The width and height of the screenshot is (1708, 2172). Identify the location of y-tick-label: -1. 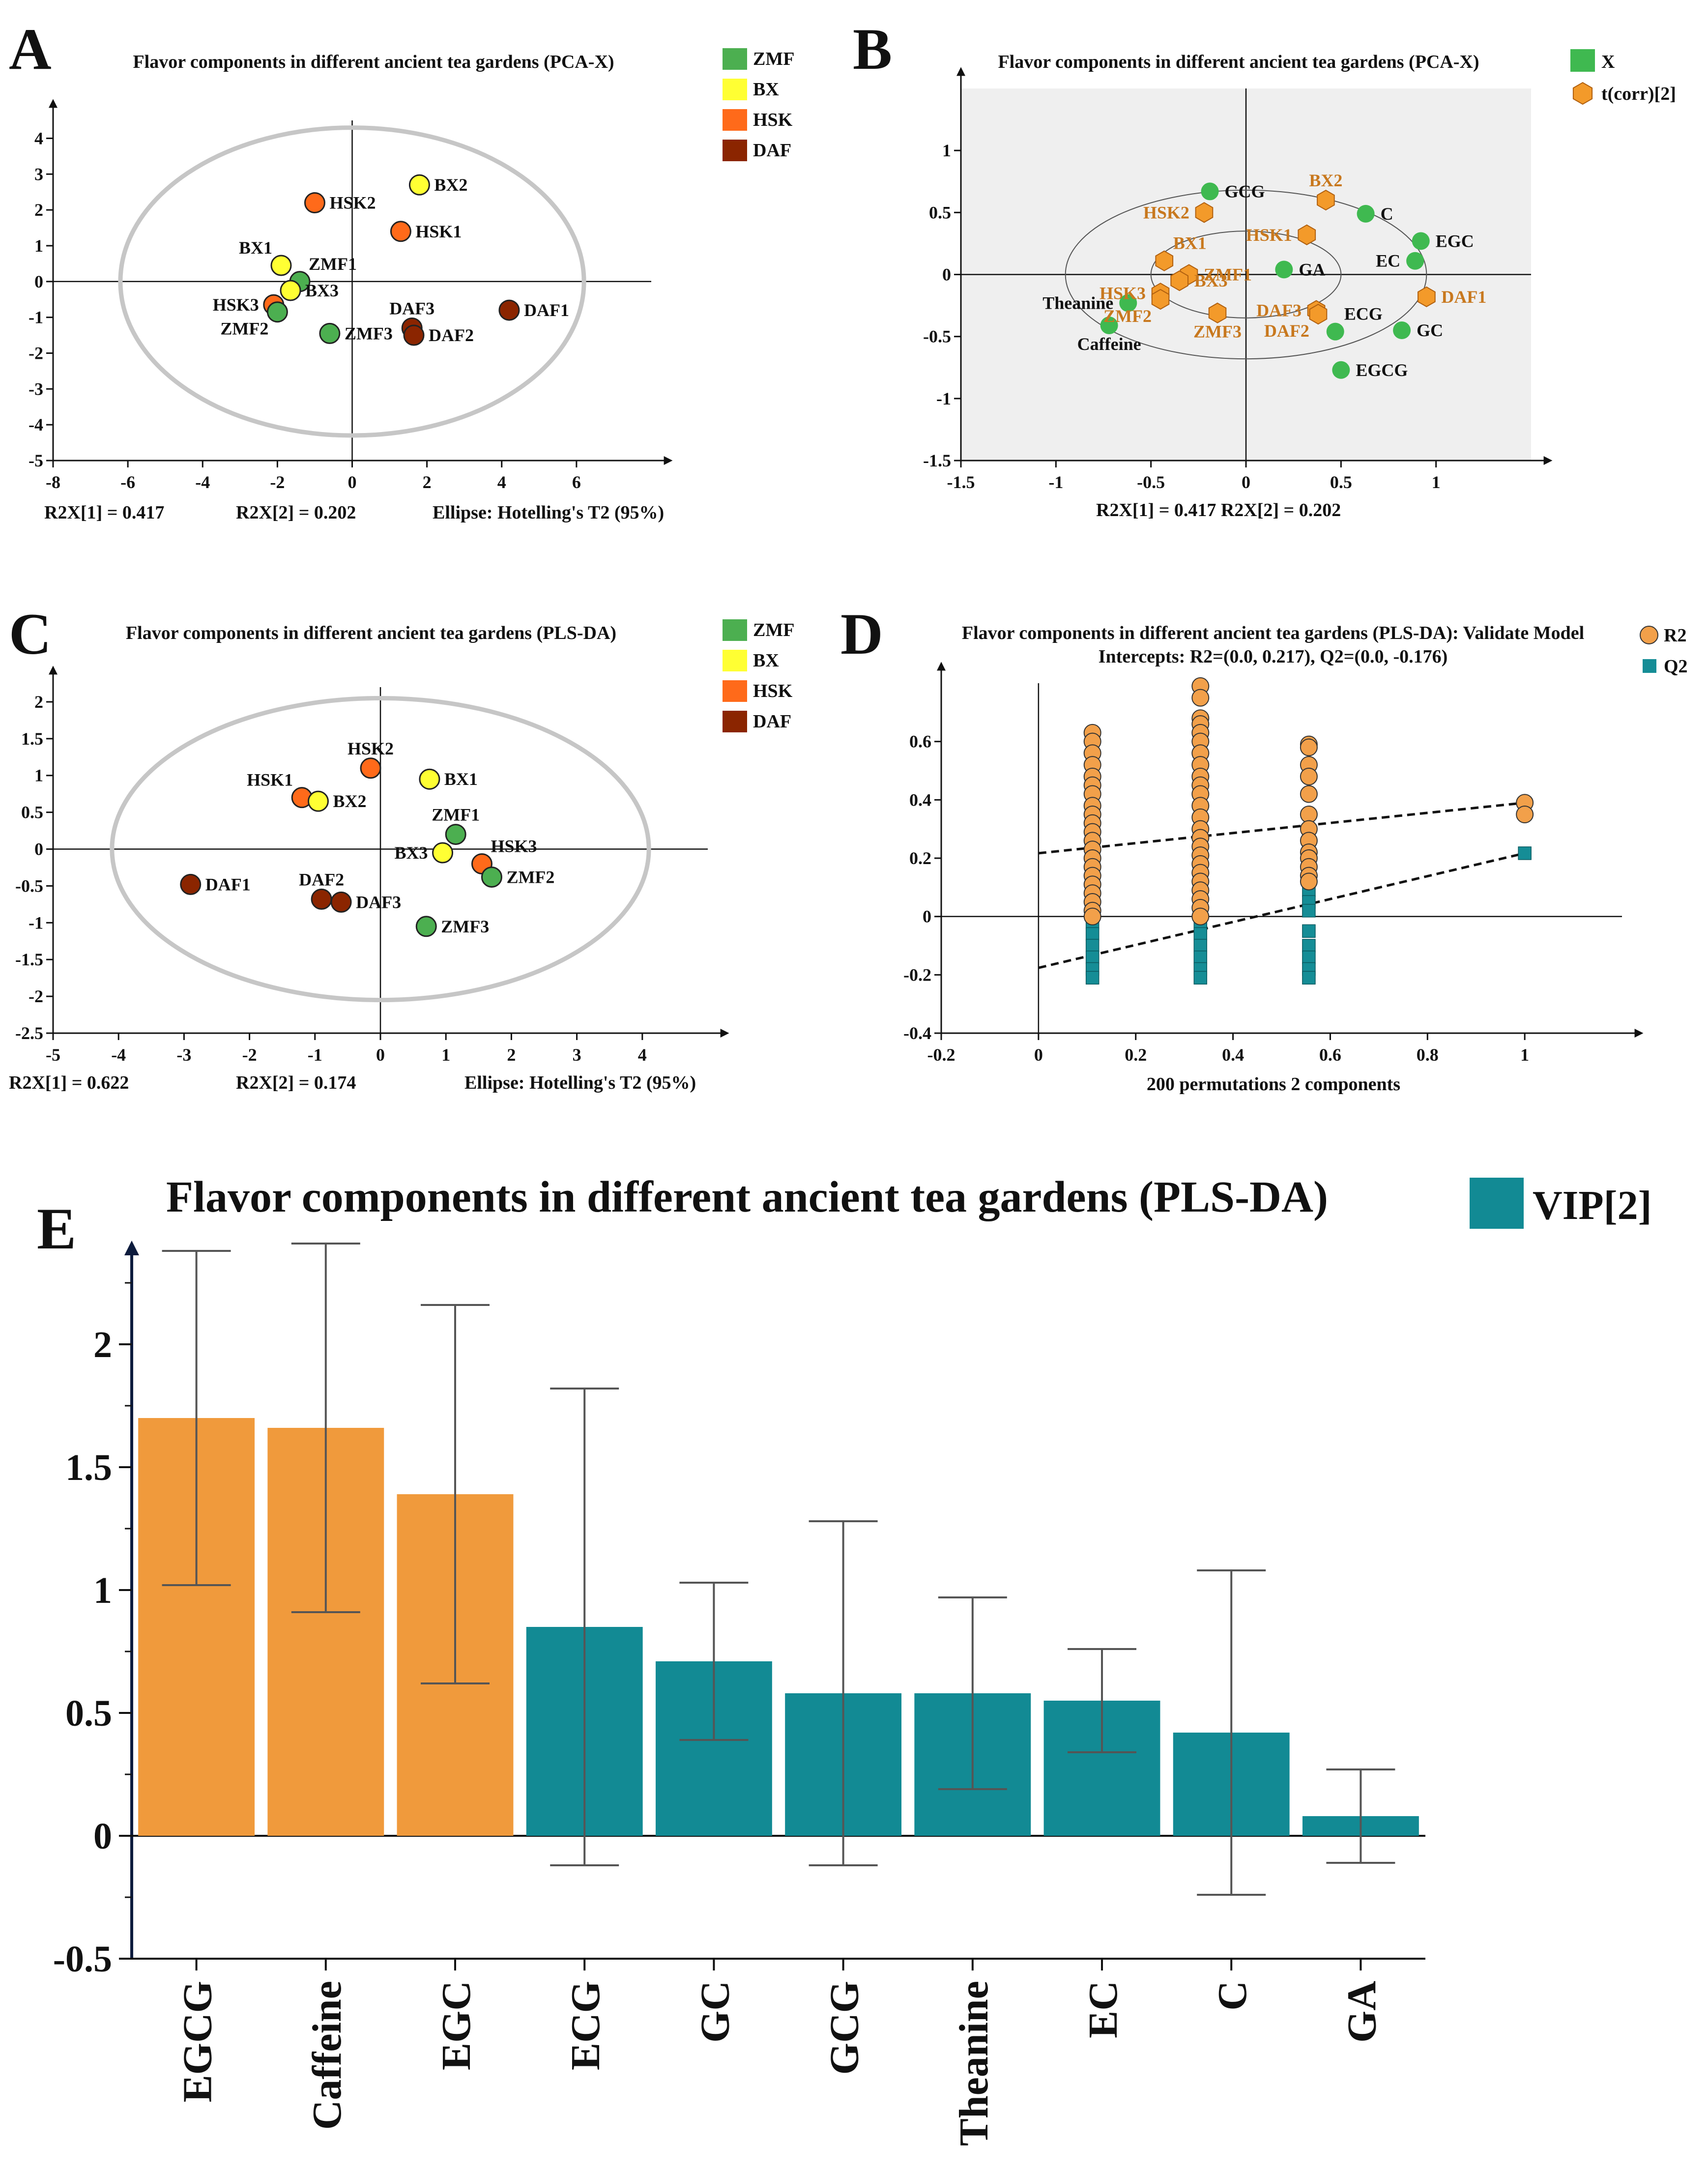
(944, 398).